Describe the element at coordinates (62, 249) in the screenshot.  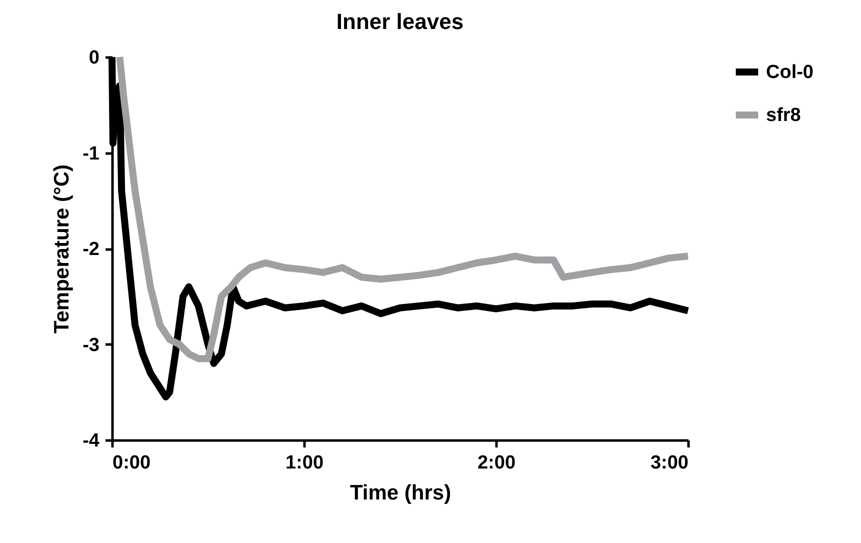
I see `y-axis-title: Temperature (°C)` at that location.